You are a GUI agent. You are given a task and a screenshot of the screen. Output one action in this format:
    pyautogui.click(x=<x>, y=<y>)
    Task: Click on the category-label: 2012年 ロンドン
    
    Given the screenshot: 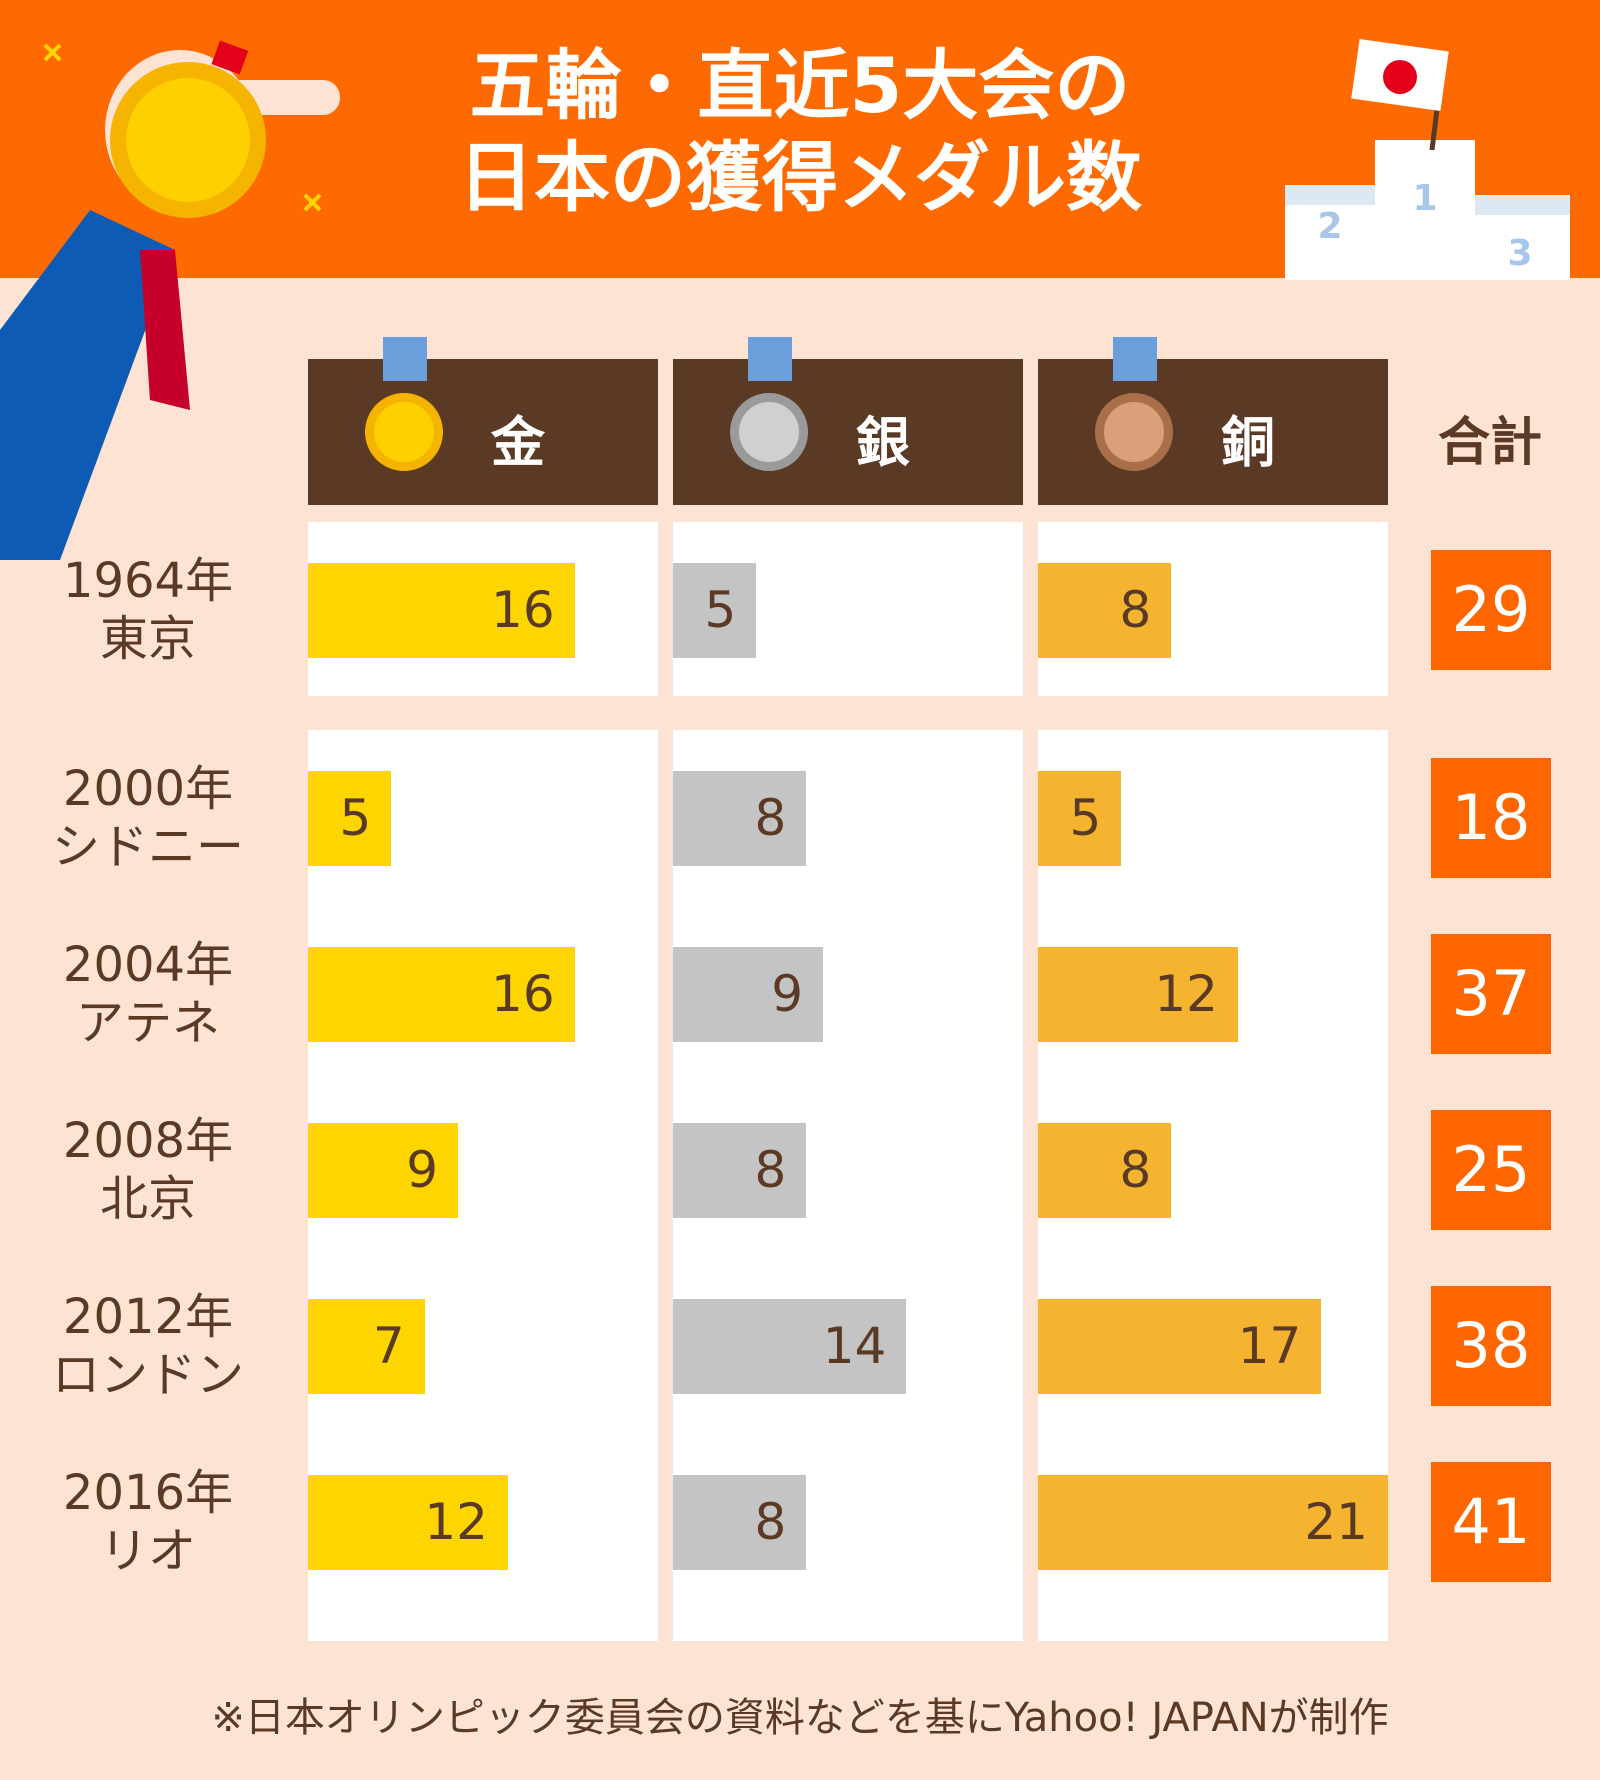 What is the action you would take?
    pyautogui.click(x=147, y=1346)
    